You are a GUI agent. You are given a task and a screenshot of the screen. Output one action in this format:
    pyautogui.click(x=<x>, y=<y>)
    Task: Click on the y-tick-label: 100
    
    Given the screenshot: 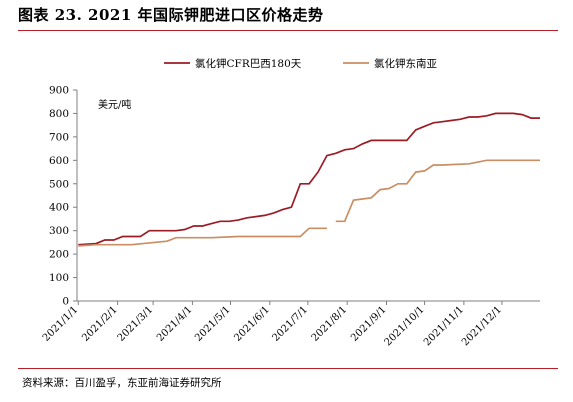 What is the action you would take?
    pyautogui.click(x=59, y=278)
    